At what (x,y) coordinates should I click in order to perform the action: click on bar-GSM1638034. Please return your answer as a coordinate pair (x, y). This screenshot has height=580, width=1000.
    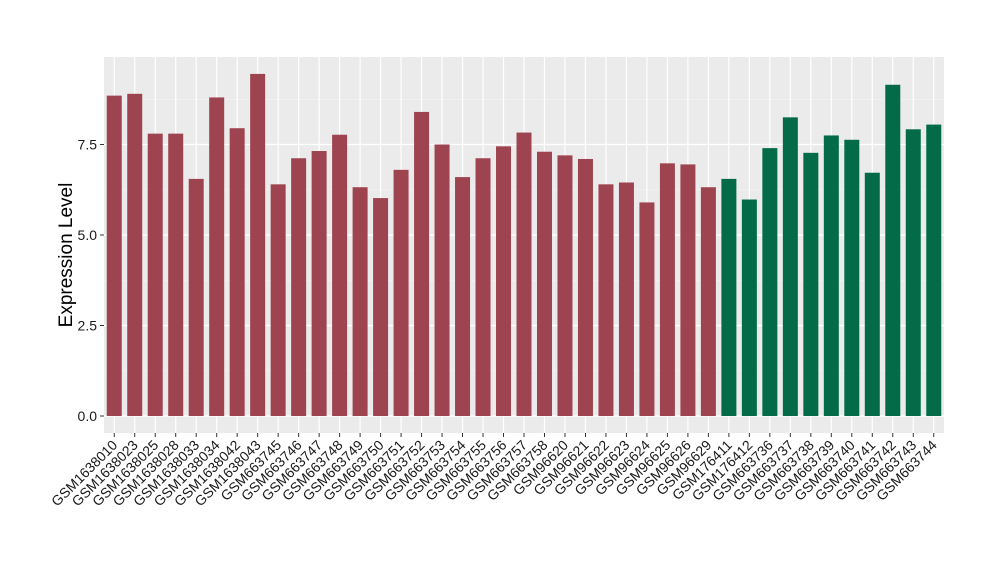
    Looking at the image, I should click on (217, 256).